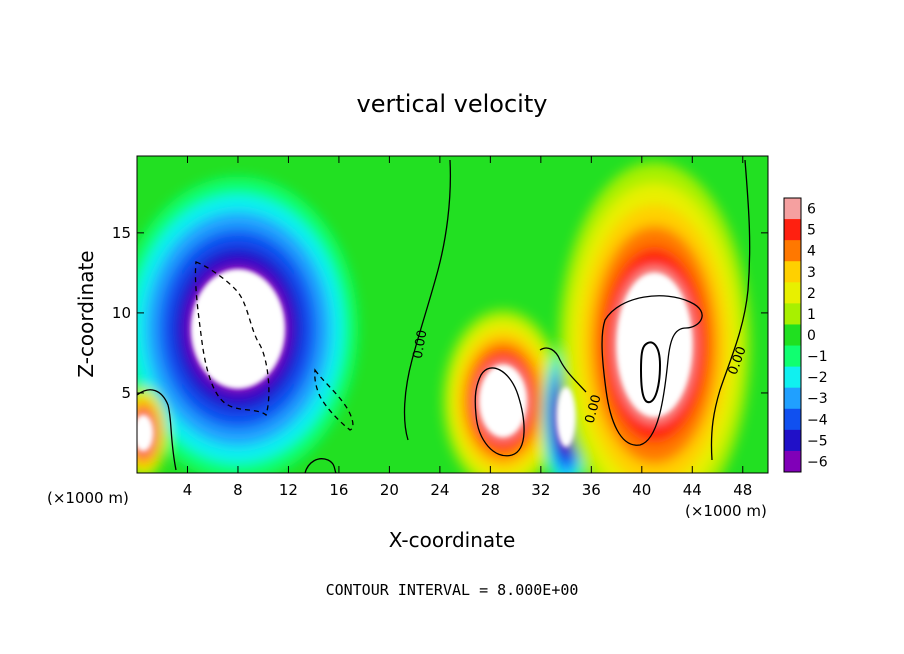 The image size is (904, 654). Describe the element at coordinates (126, 393) in the screenshot. I see `y-tick-label: 5` at that location.